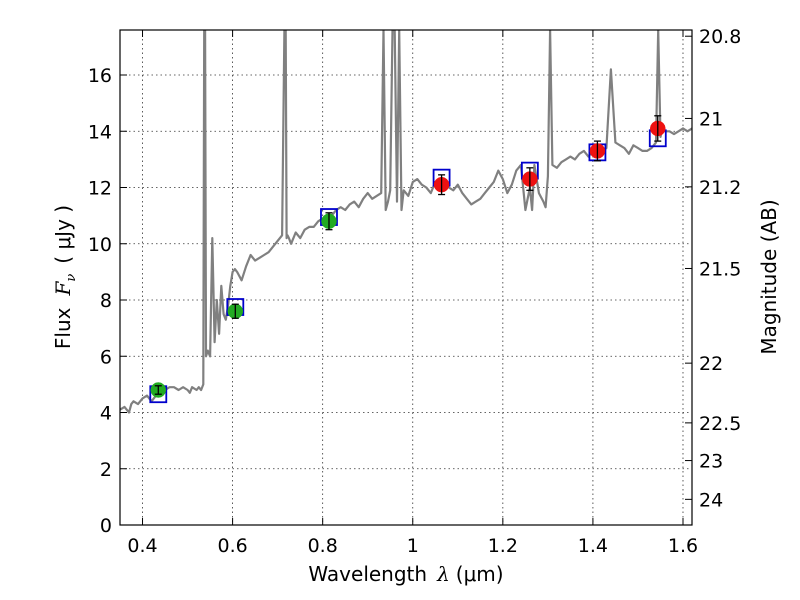  I want to click on mag-tick-label: 22, so click(711, 364).